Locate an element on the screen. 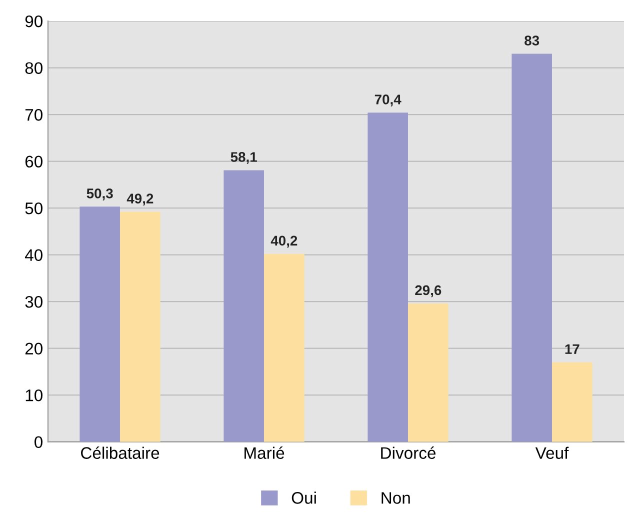 Image resolution: width=640 pixels, height=526 pixels. data-label: 49,2 is located at coordinates (140, 200).